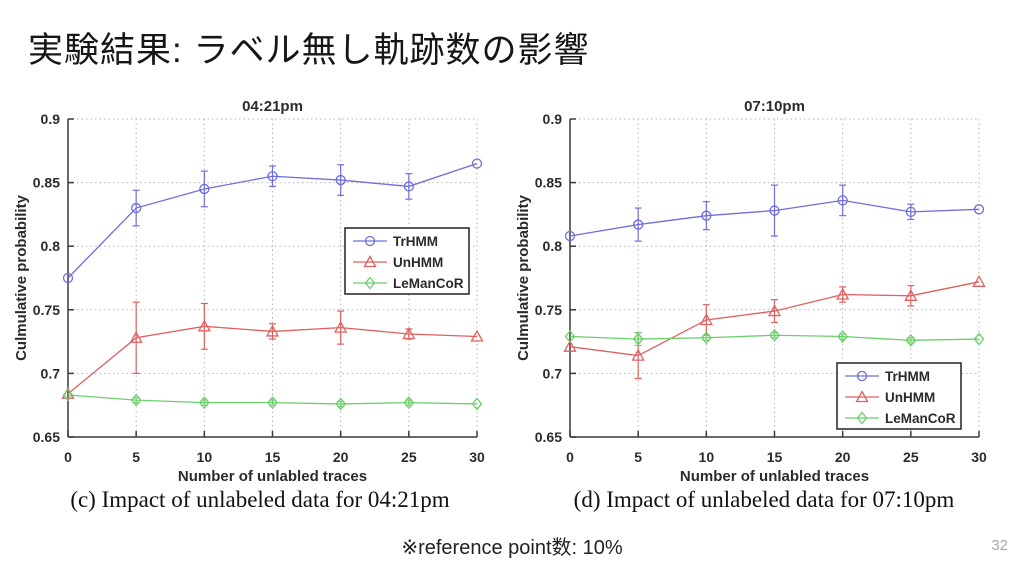 The width and height of the screenshot is (1024, 576). What do you see at coordinates (260, 499) in the screenshot?
I see `caption-c: (c) Impact of unlabeled data for 04:21pm` at bounding box center [260, 499].